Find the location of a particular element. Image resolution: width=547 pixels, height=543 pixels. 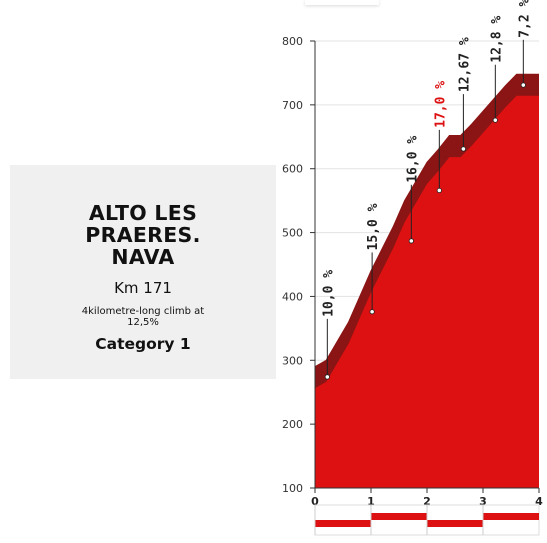

y-tick-label: 800 is located at coordinates (292, 41).